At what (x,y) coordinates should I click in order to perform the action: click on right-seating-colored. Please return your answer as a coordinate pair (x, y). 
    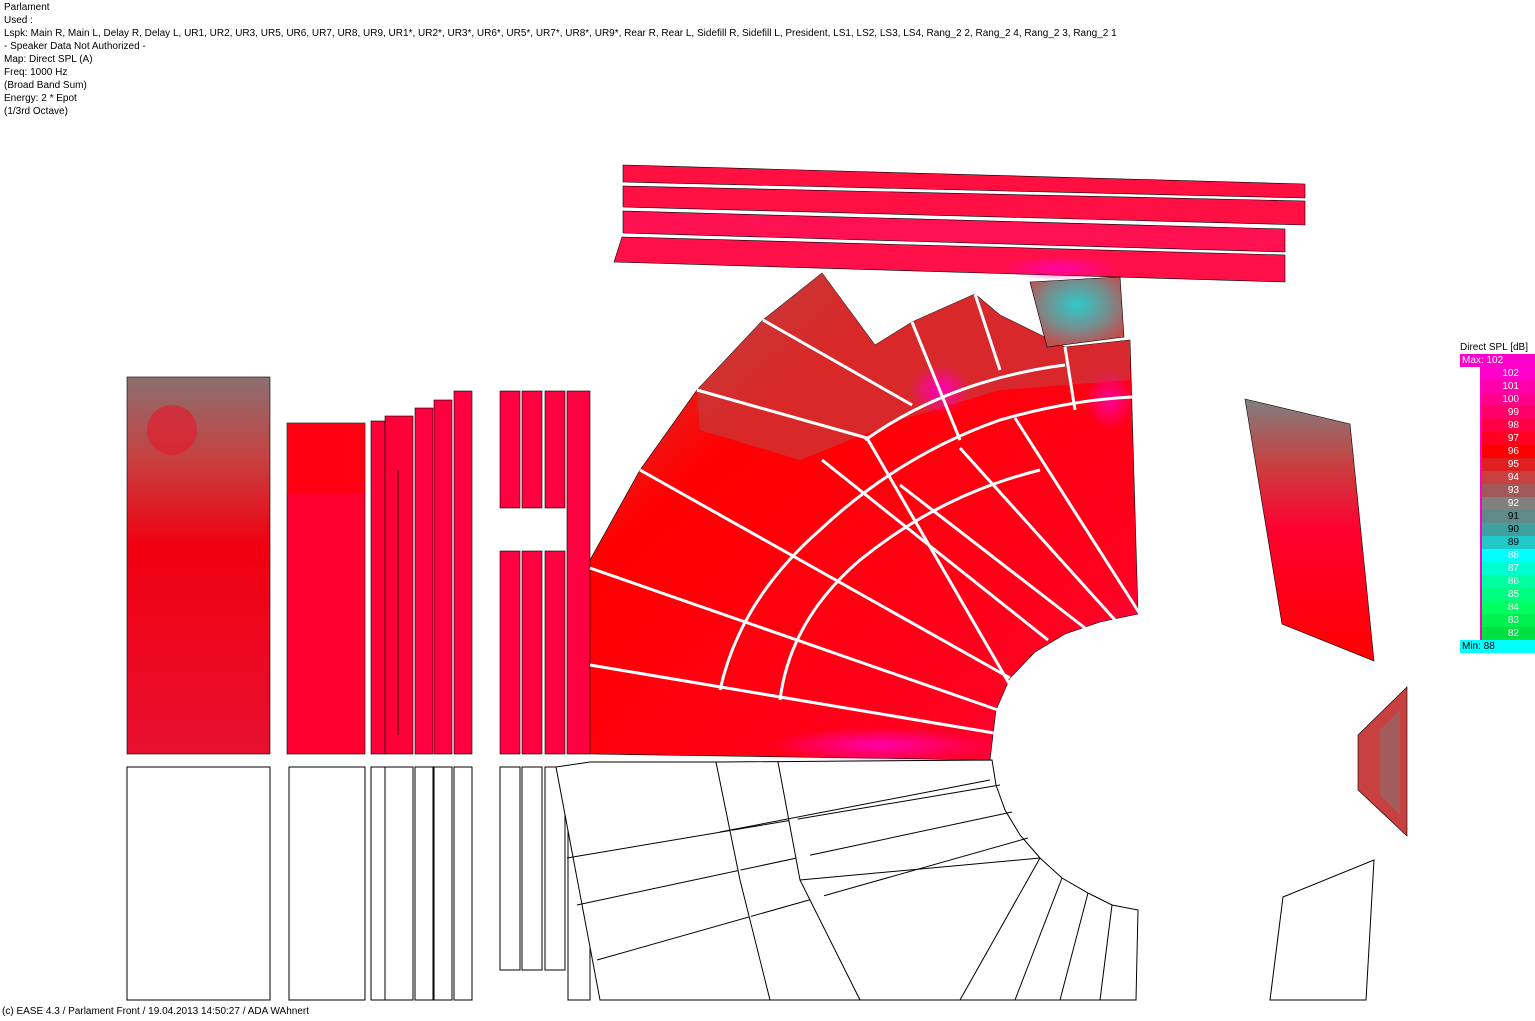
    Looking at the image, I should click on (1326, 617).